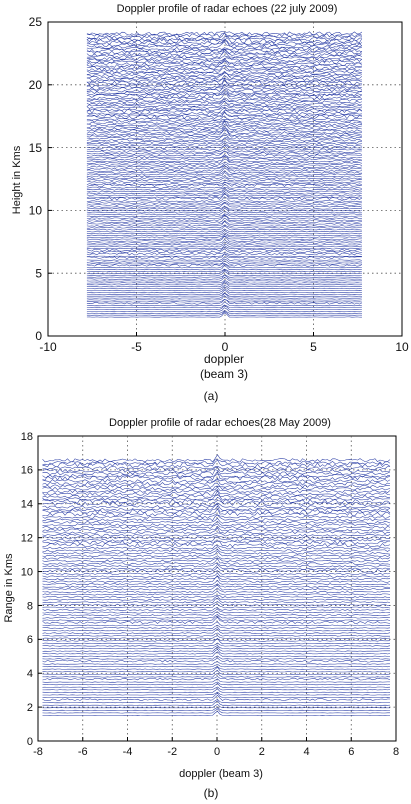 This screenshot has height=804, width=411. What do you see at coordinates (48, 347) in the screenshot?
I see `x-tick-label: -10` at bounding box center [48, 347].